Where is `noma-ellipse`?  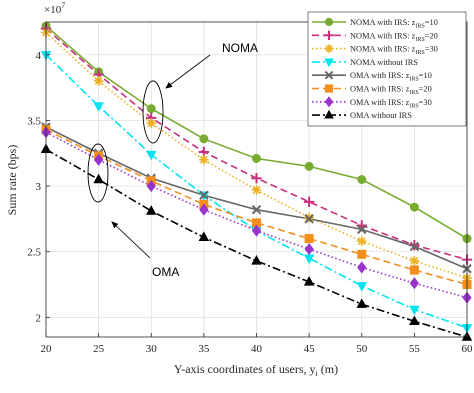 noma-ellipse is located at coordinates (153, 112).